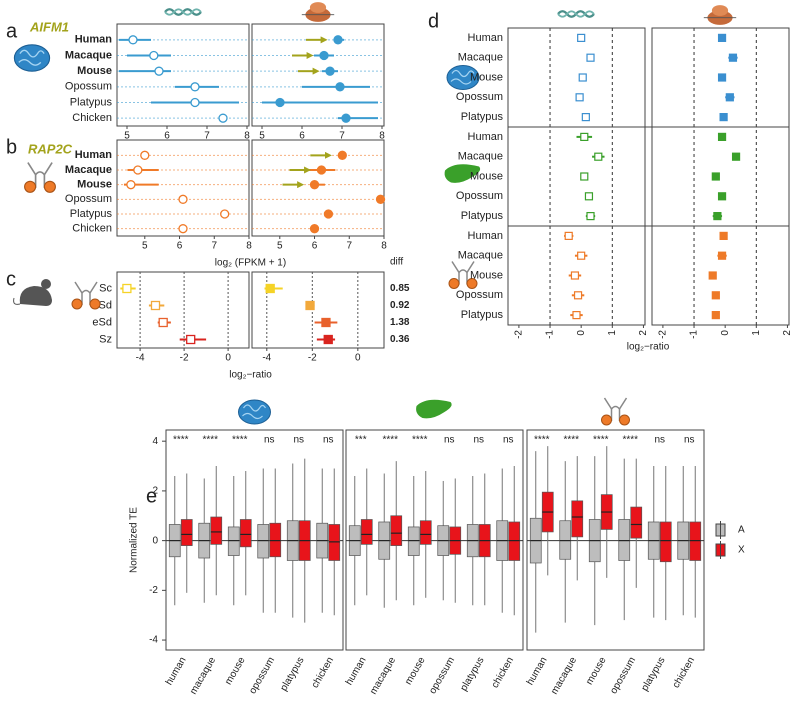 The height and width of the screenshot is (708, 800). Describe the element at coordinates (741, 550) in the screenshot. I see `legend-label: X` at that location.